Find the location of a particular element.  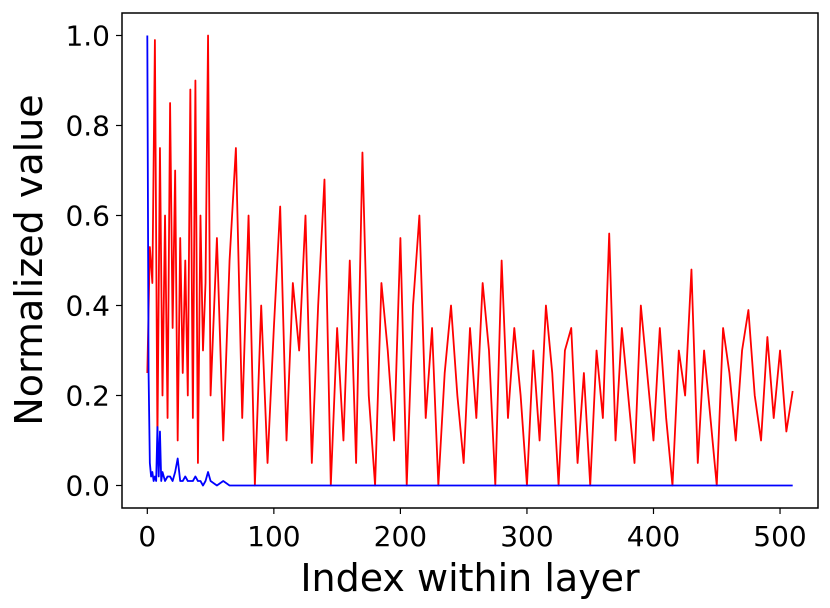

y-tick-label: 0.0 is located at coordinates (87, 486).